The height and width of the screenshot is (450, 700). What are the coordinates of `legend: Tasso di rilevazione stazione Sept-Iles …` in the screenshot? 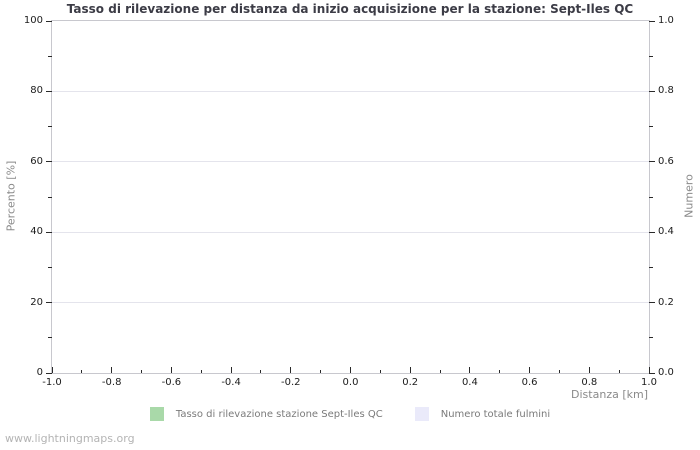 It's located at (350, 414).